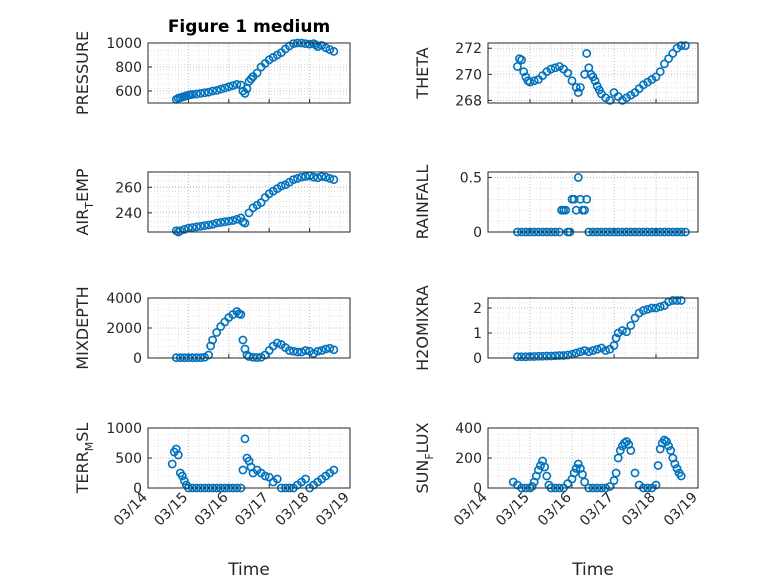 The height and width of the screenshot is (583, 778). Describe the element at coordinates (556, 328) in the screenshot. I see `panel-h2omixra: 0 1 2 H2OMIXRA` at that location.